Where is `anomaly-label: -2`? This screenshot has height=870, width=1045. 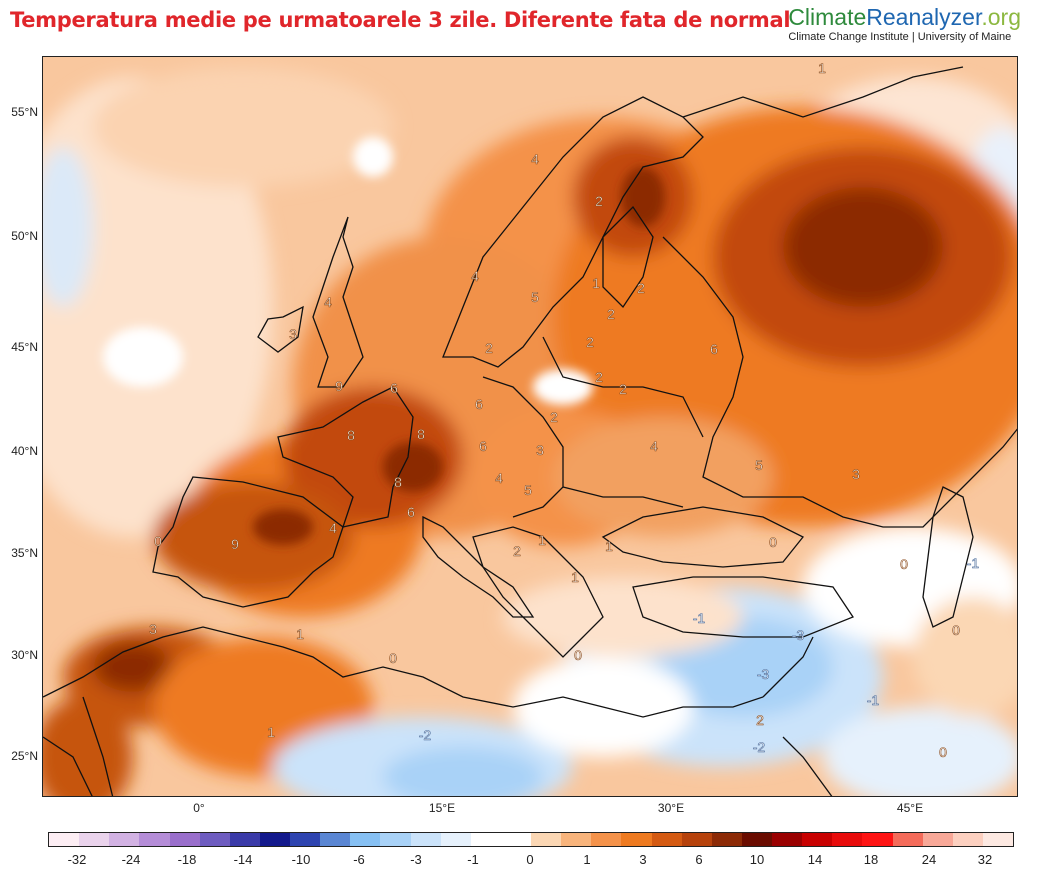 anomaly-label: -2 is located at coordinates (425, 735).